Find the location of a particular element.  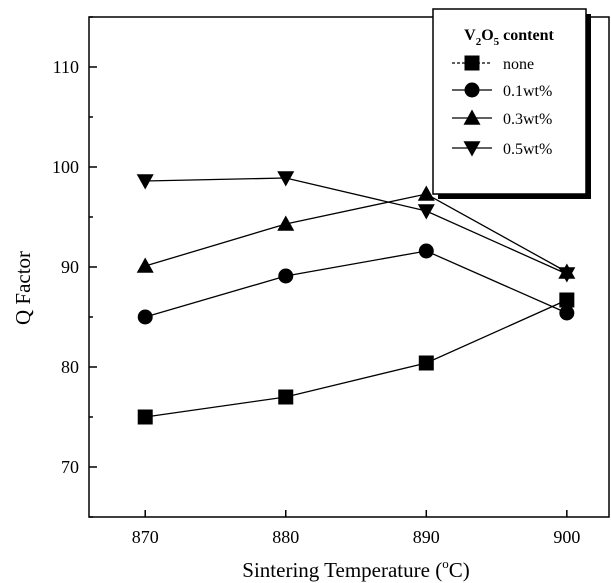

x-tick-label: 880 is located at coordinates (285, 537).